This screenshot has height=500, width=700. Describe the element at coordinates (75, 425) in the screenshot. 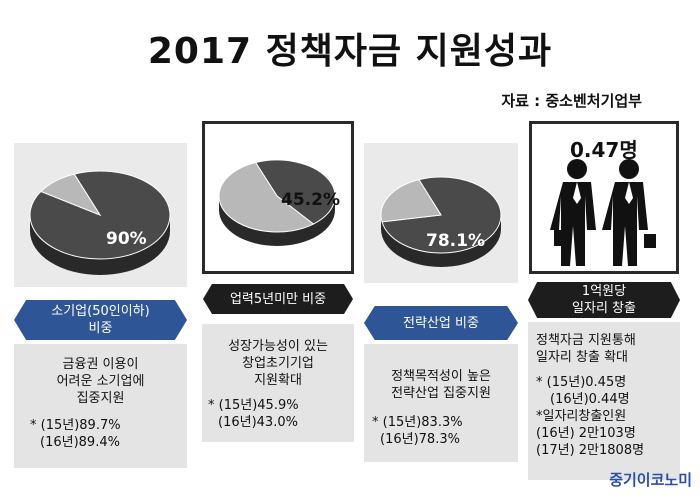

I see `stat-line: * (15년)89.7%` at that location.